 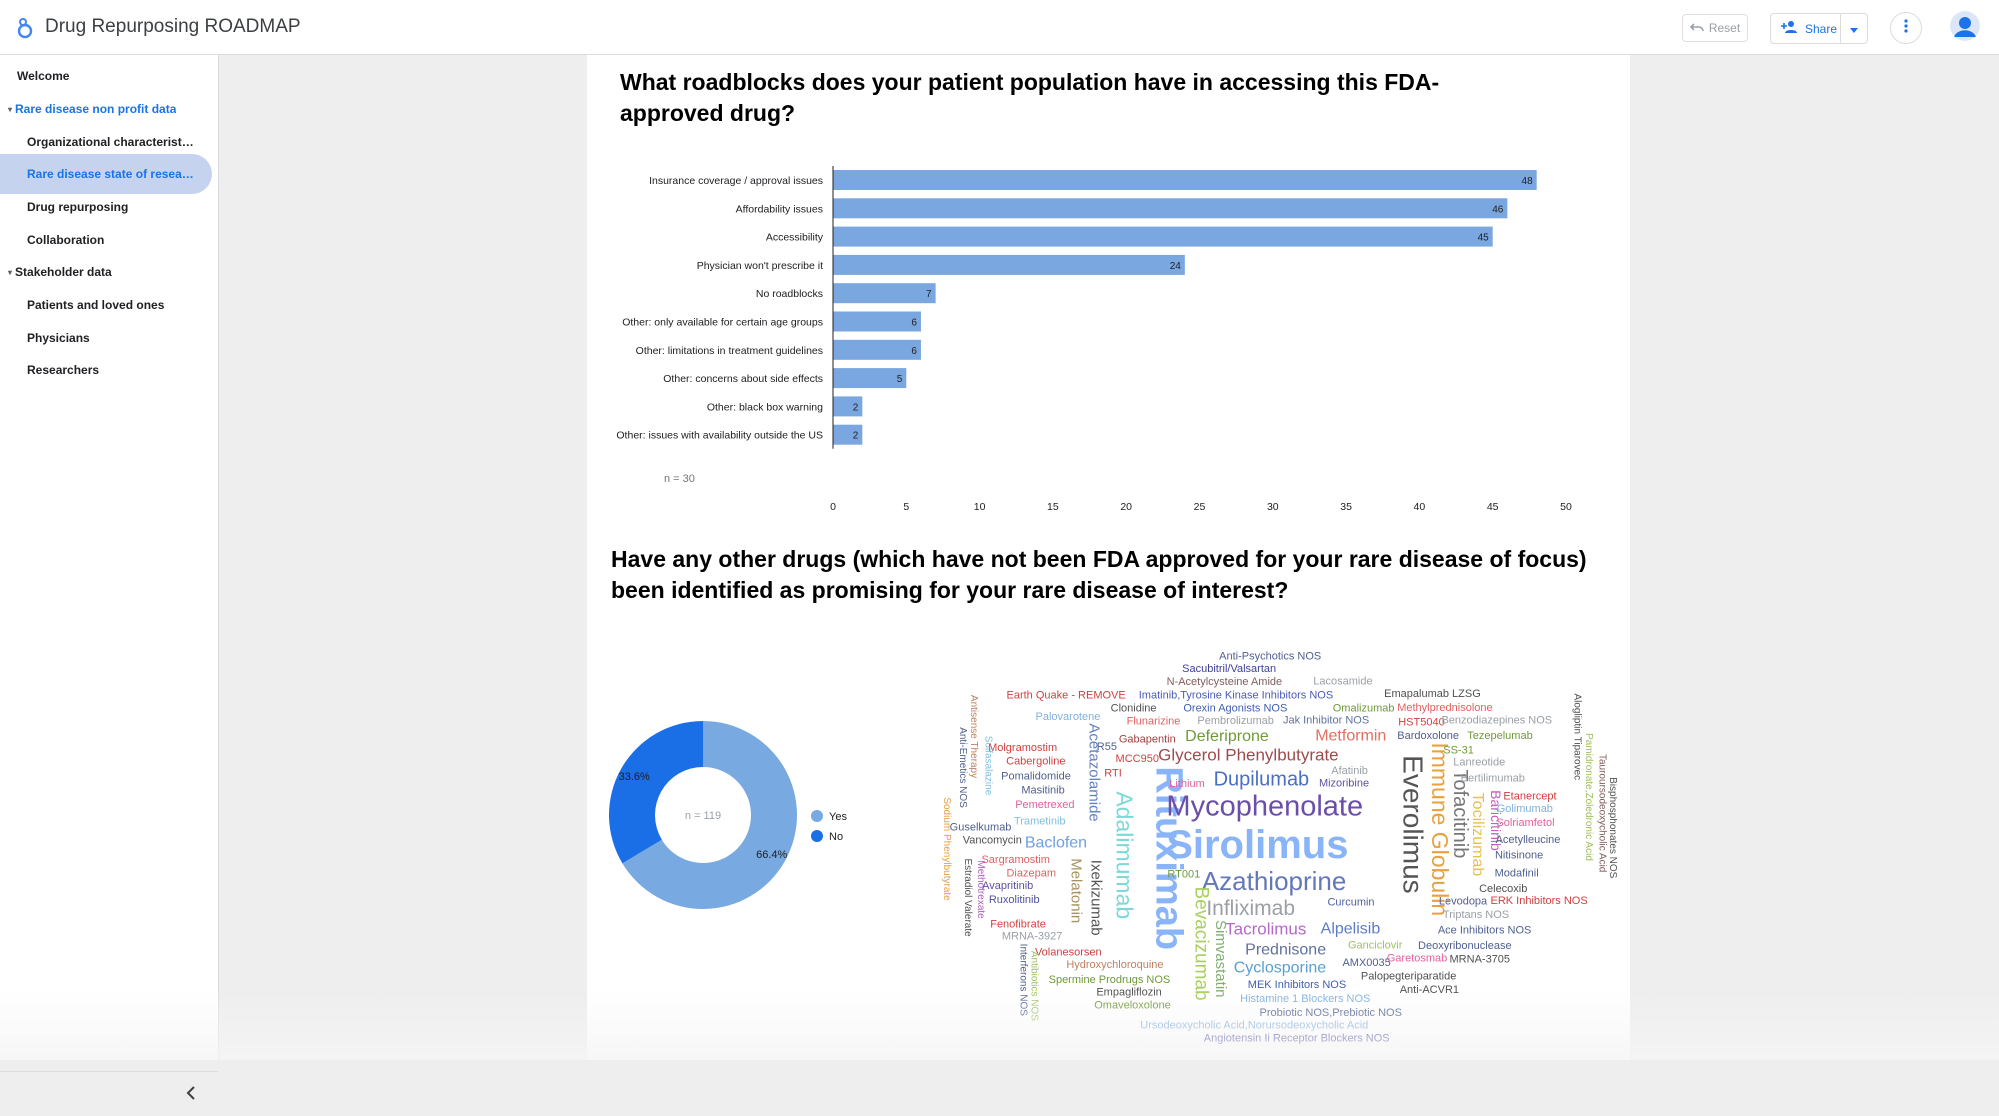 What do you see at coordinates (1458, 750) in the screenshot?
I see `word-cloud-term: SS-31` at bounding box center [1458, 750].